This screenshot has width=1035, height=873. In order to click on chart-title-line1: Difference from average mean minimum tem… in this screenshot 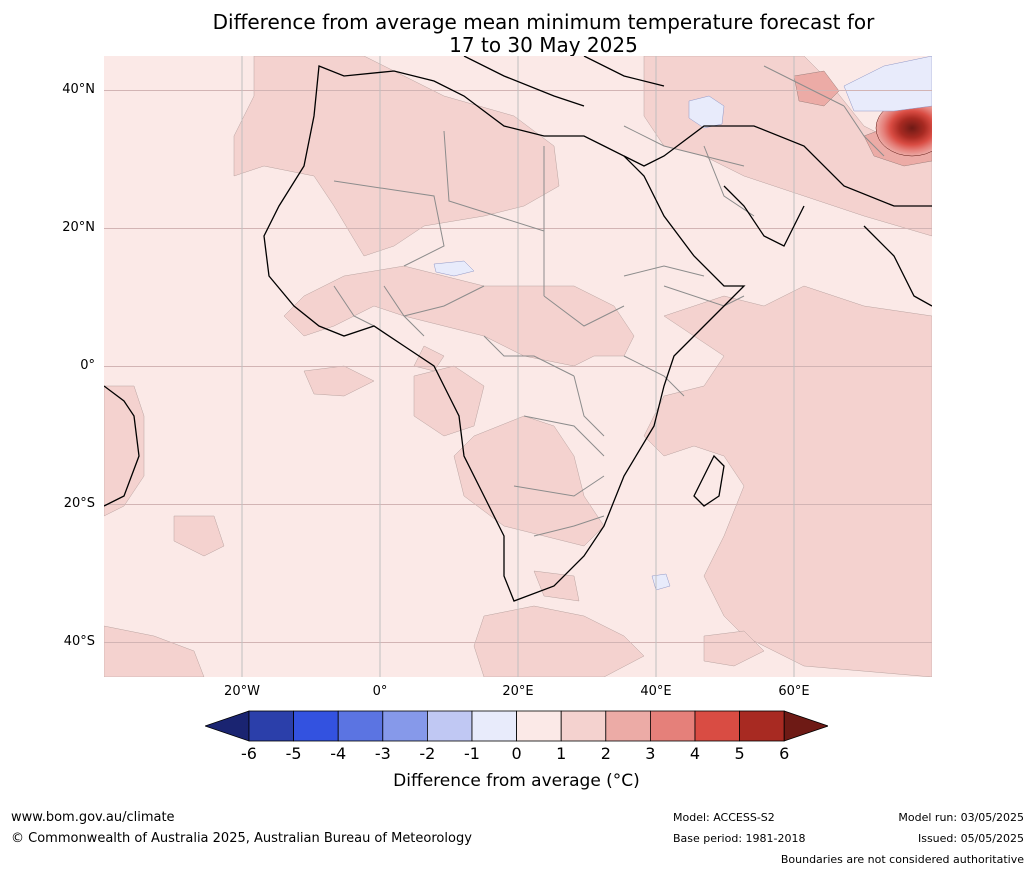, I will do `click(543, 22)`.